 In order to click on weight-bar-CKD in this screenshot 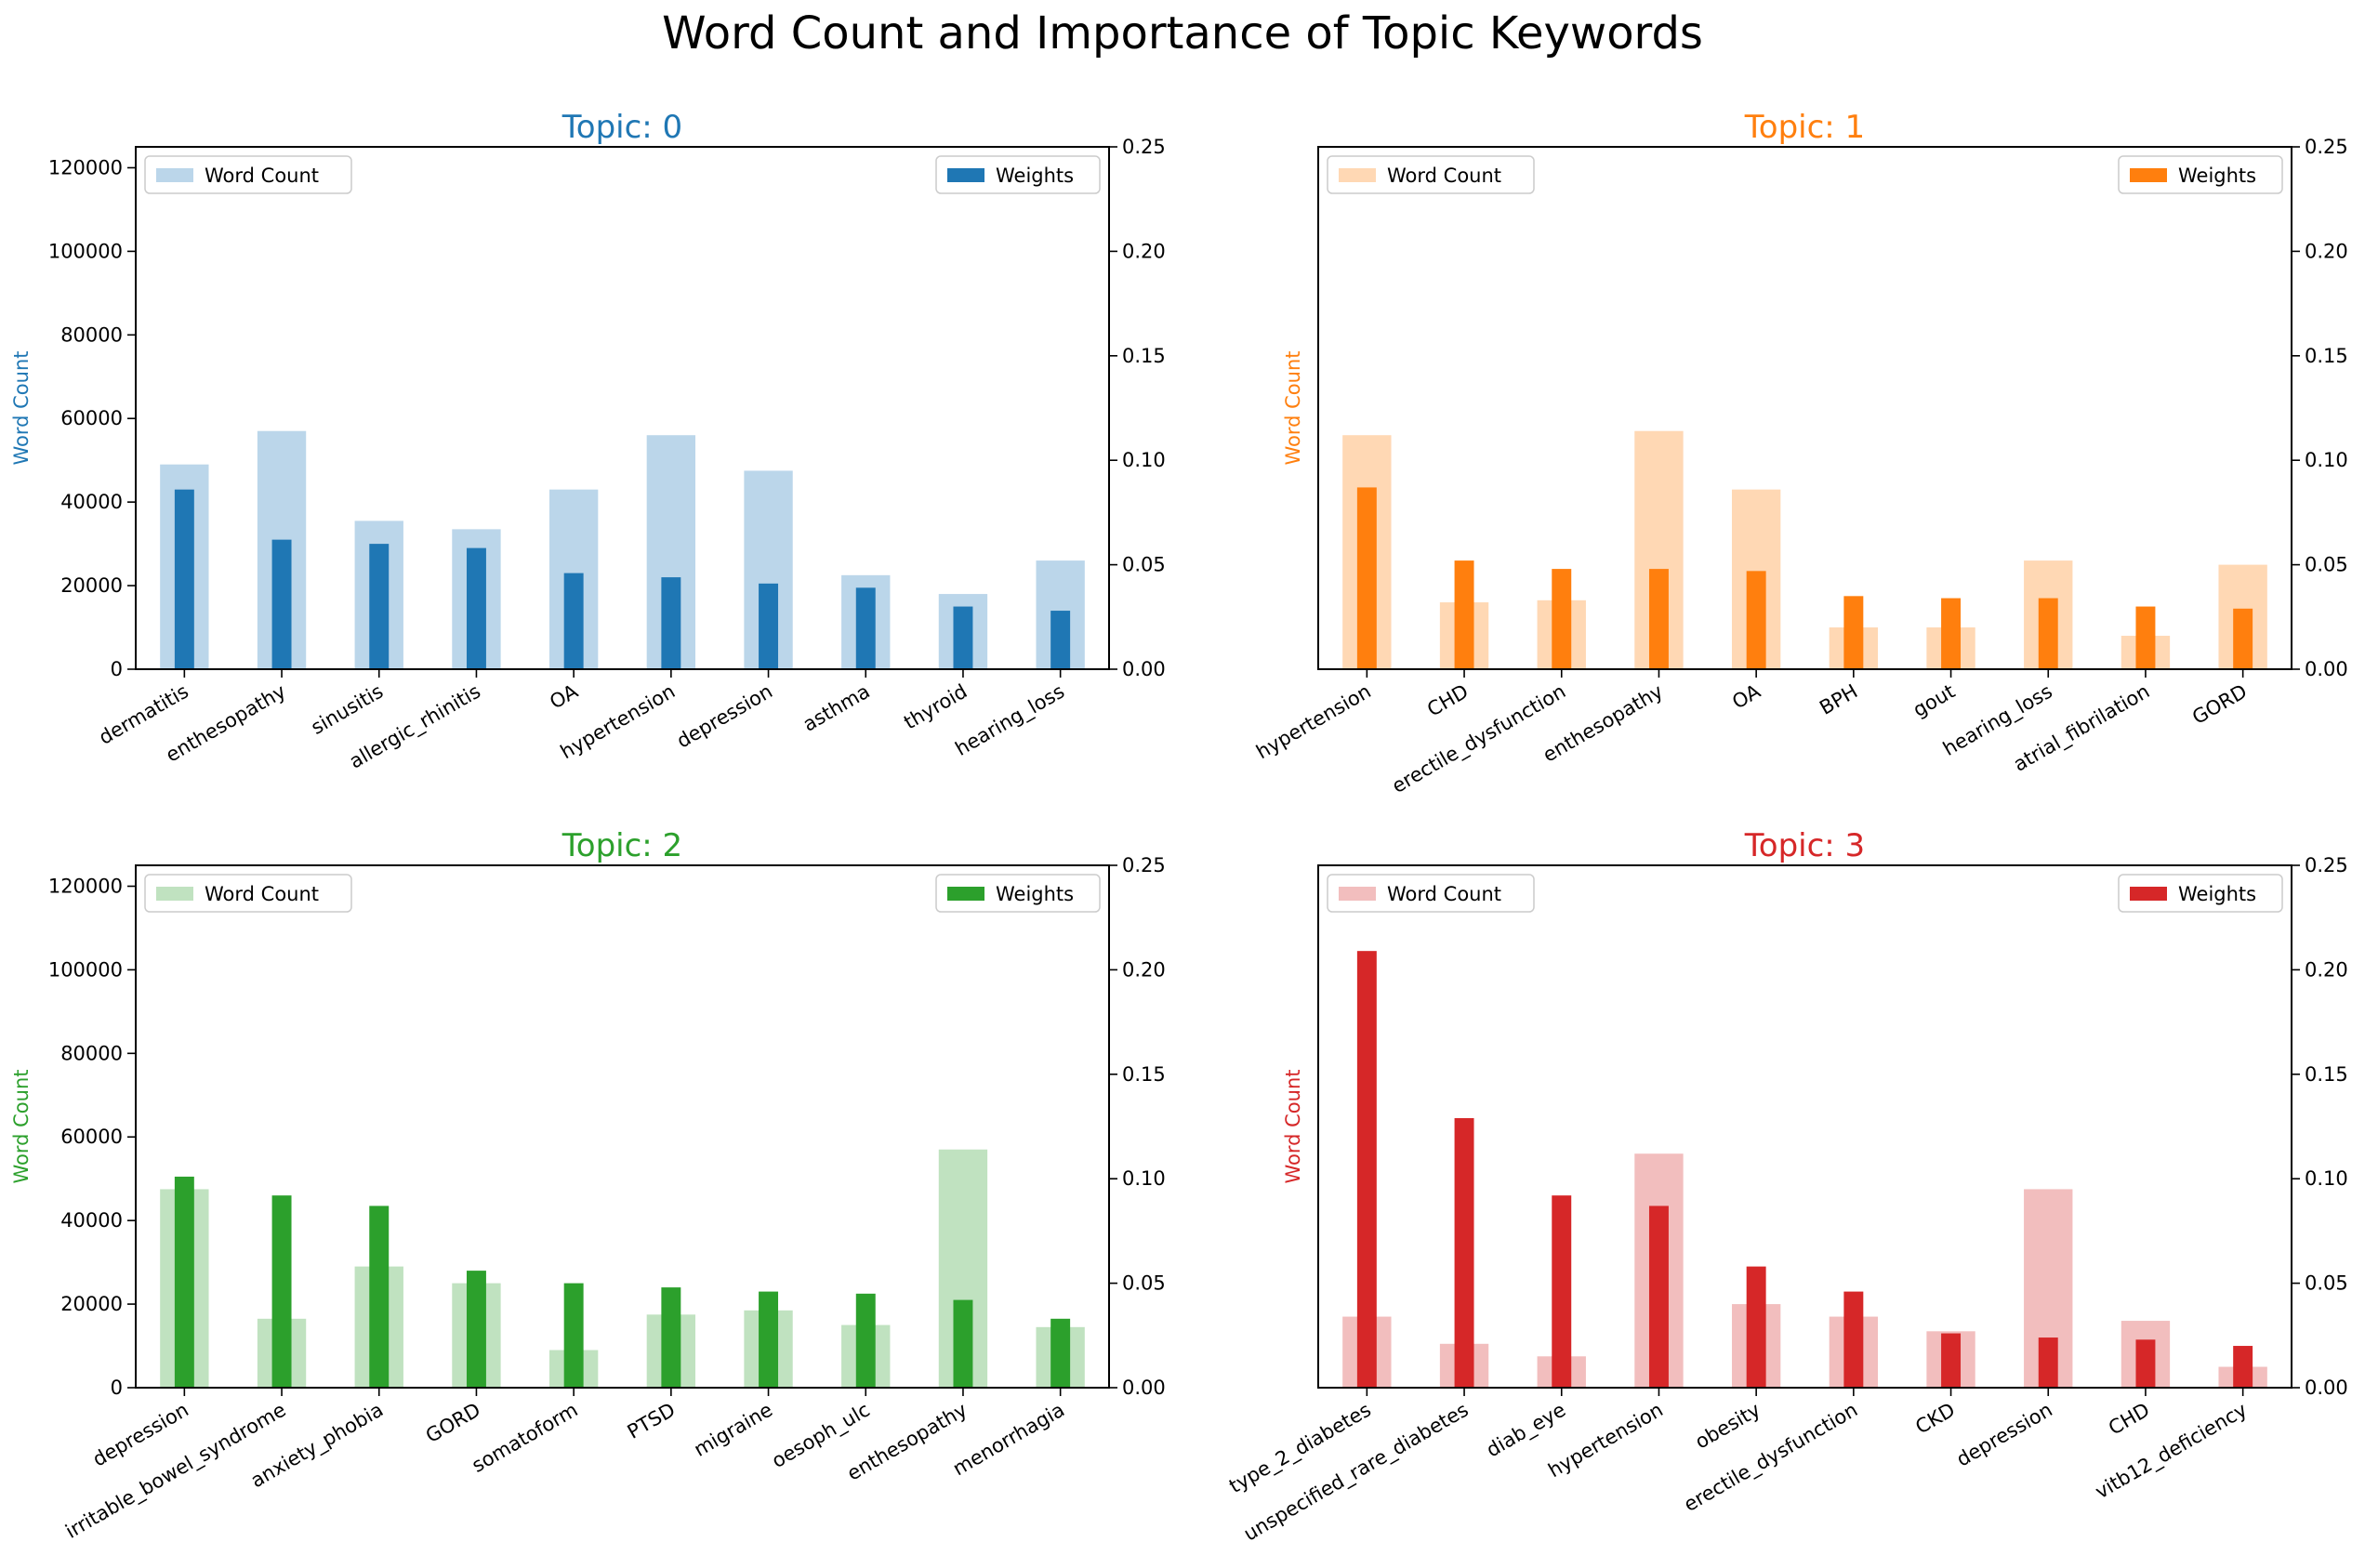, I will do `click(1951, 1361)`.